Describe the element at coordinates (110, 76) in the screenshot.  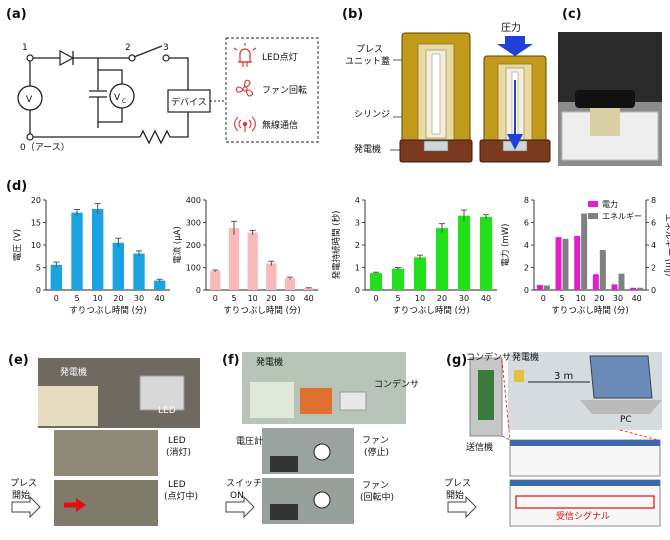
I see `wire-vc-top` at that location.